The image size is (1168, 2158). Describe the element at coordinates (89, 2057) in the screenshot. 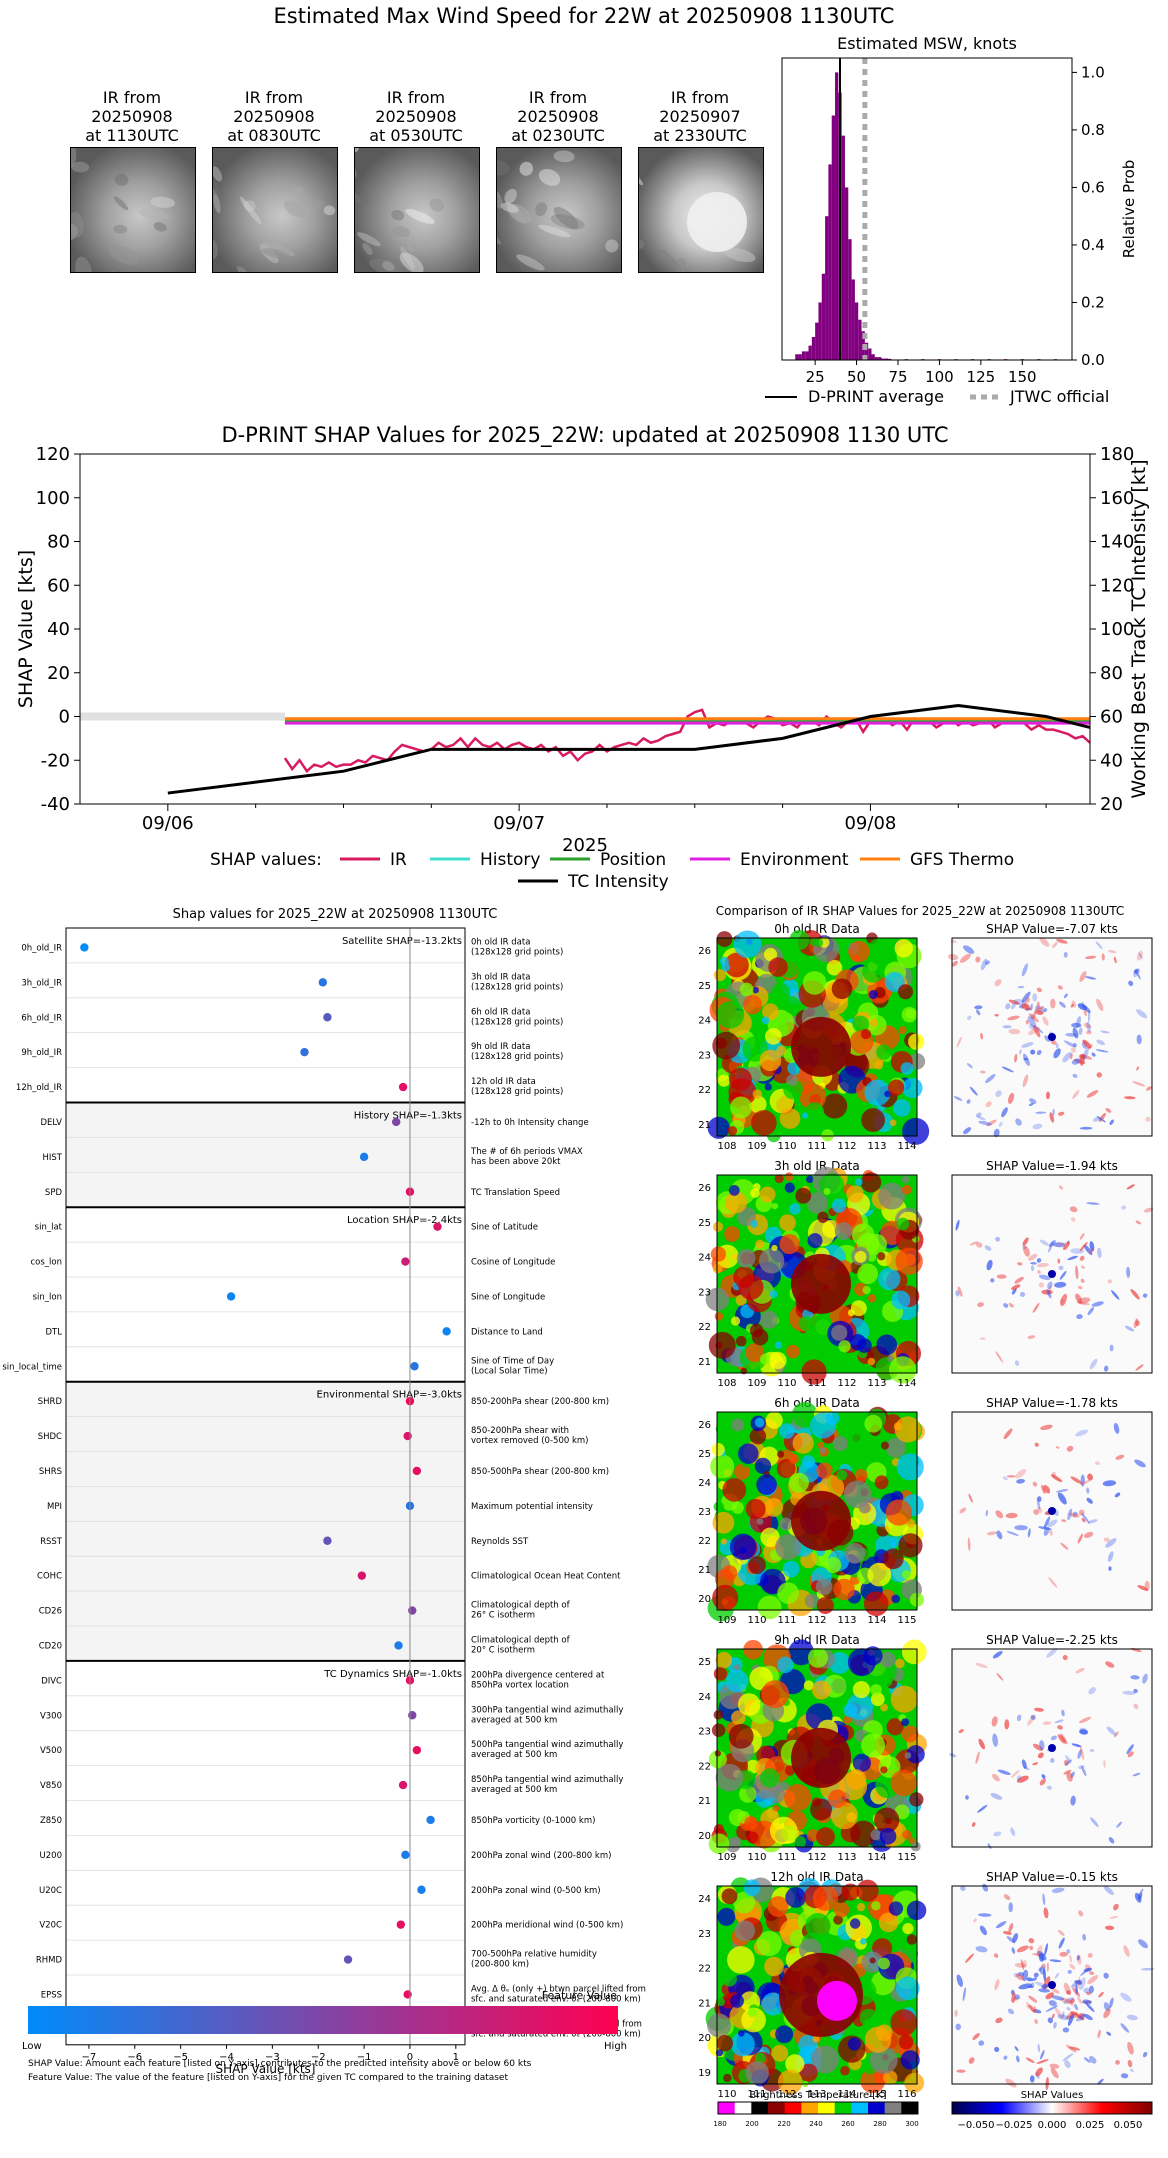

I see `x-tick-label: −7` at that location.